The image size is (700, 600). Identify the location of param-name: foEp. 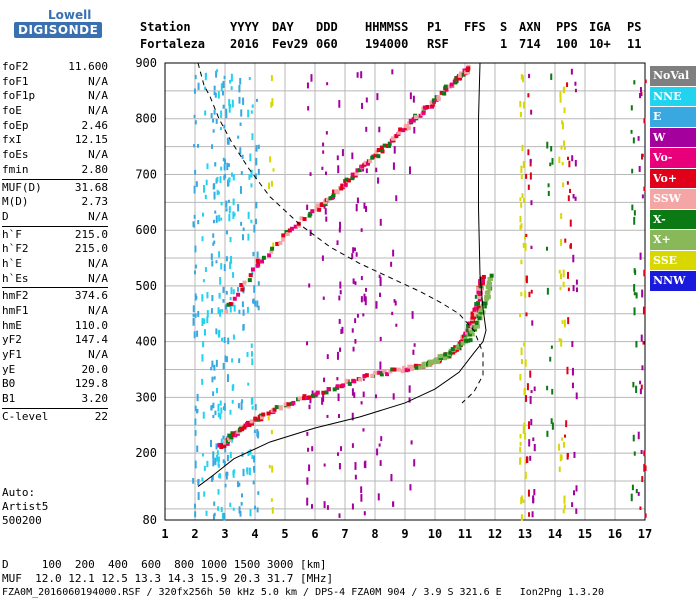
(15, 125).